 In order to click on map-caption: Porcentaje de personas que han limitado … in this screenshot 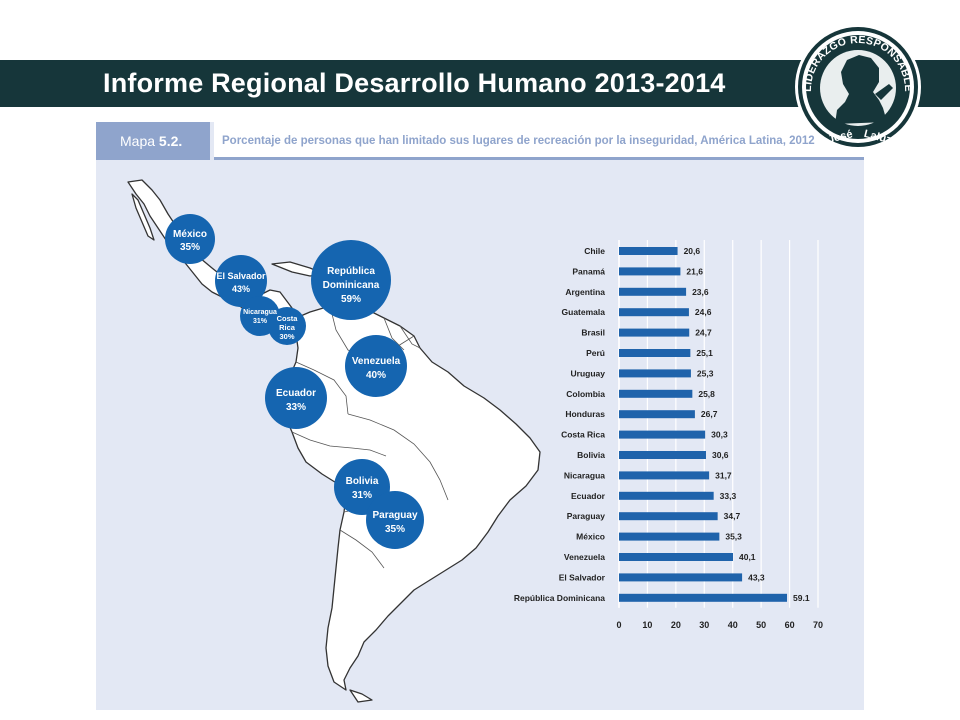, I will do `click(518, 141)`.